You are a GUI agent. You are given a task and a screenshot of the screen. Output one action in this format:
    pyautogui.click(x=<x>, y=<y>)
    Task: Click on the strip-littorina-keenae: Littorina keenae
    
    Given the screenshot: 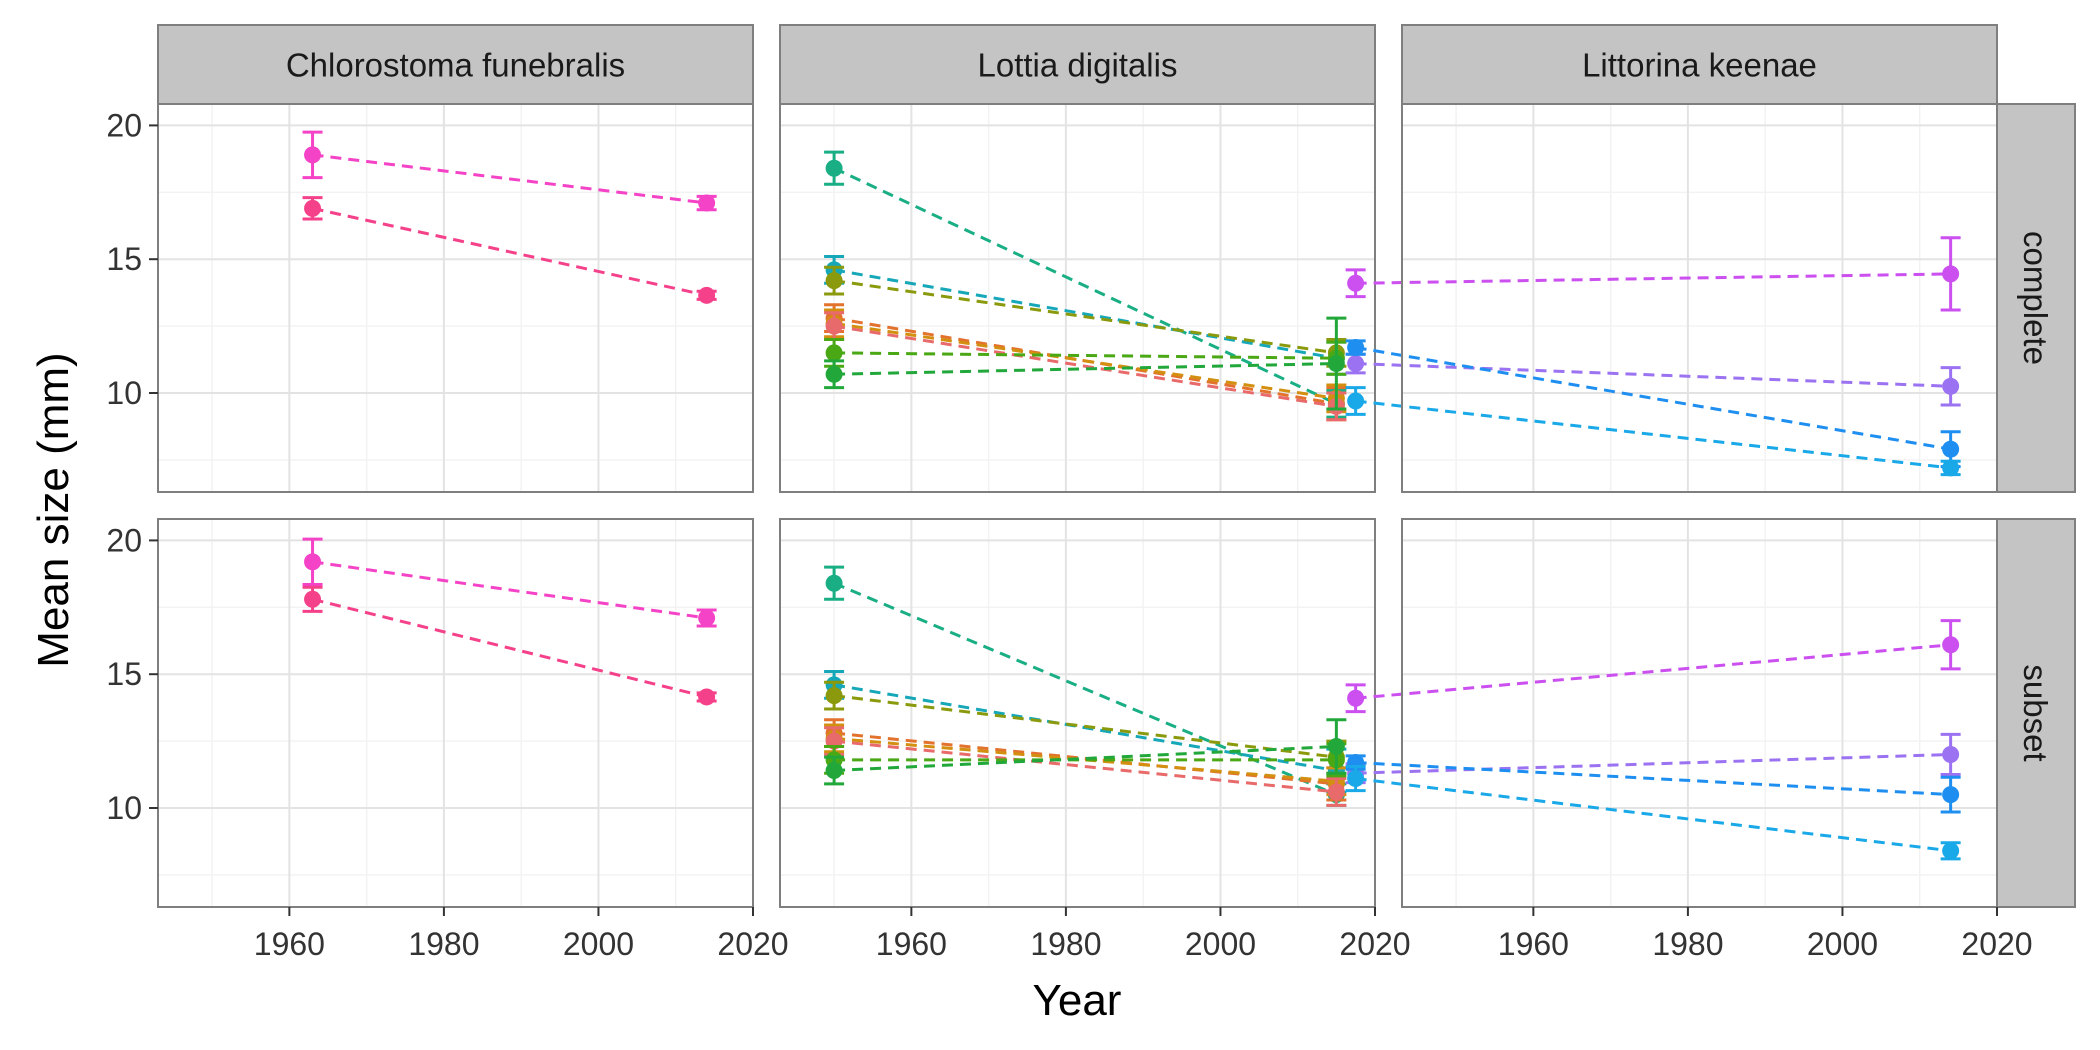 What is the action you would take?
    pyautogui.click(x=1699, y=64)
    